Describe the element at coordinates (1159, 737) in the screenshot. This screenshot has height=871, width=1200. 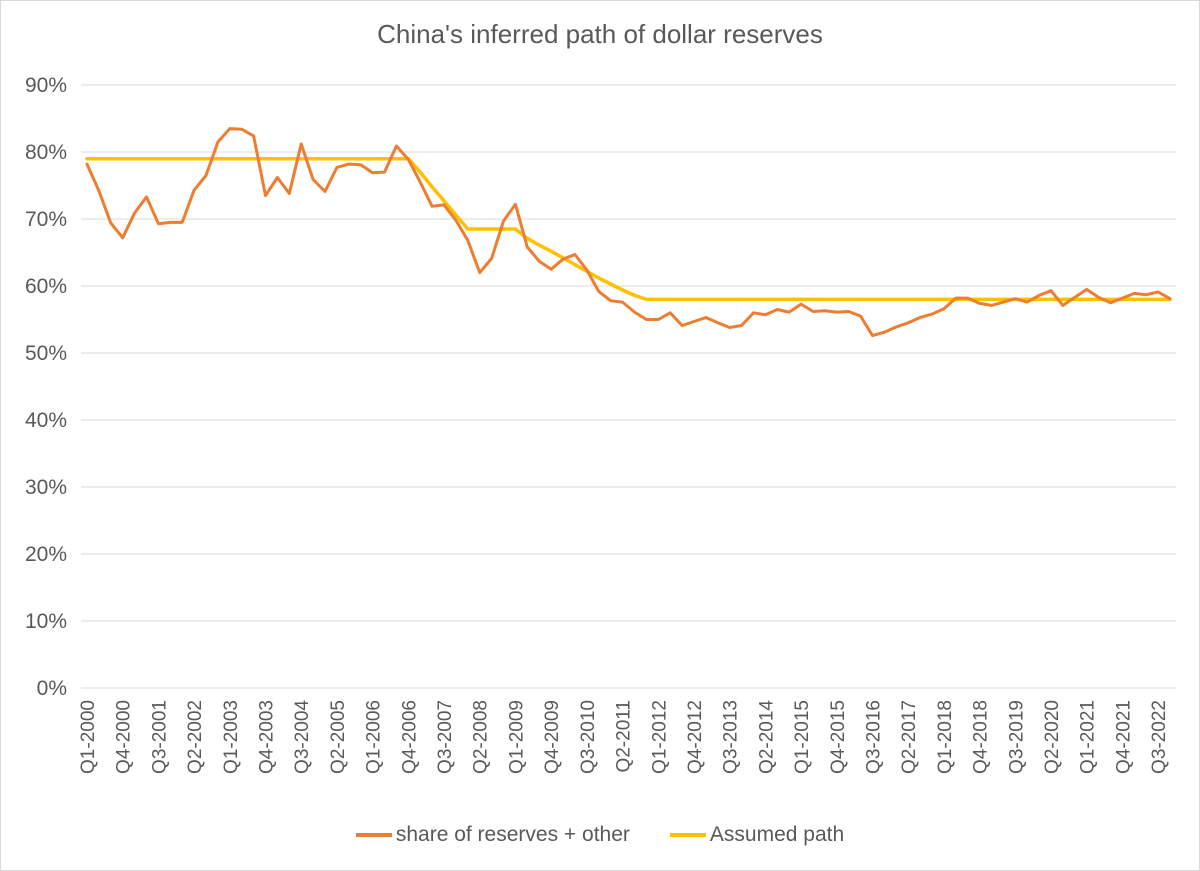
I see `x-tick-label: Q3-2022` at that location.